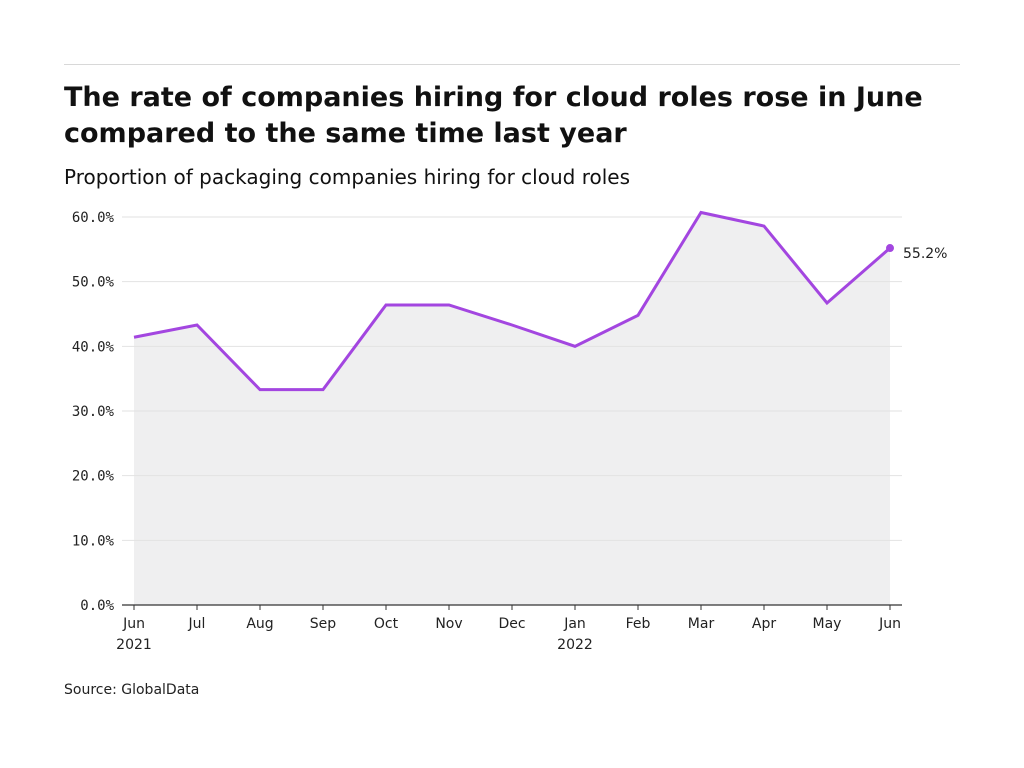 The image size is (1024, 768). Describe the element at coordinates (448, 624) in the screenshot. I see `x-tick-label: Nov` at that location.